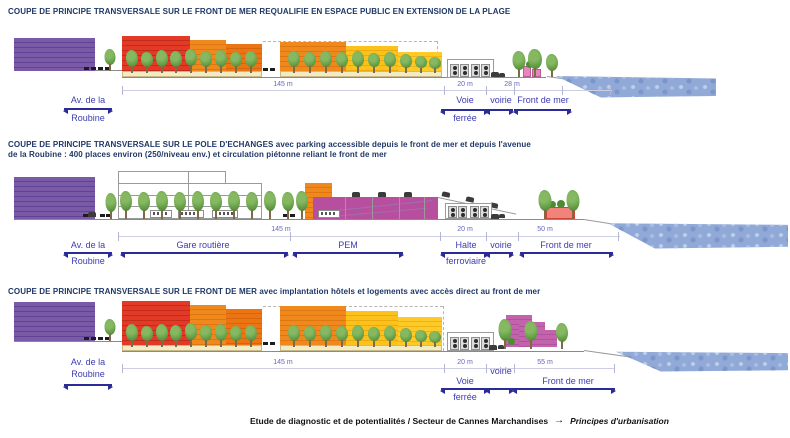  Describe the element at coordinates (636, 87) in the screenshot. I see `sea` at that location.